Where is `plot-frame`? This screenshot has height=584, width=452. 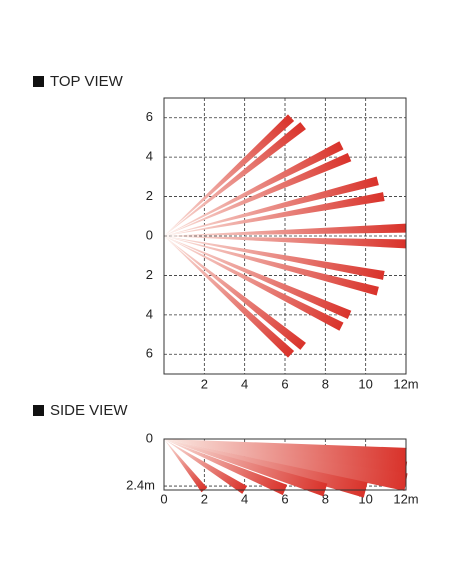
plot-frame is located at coordinates (285, 464).